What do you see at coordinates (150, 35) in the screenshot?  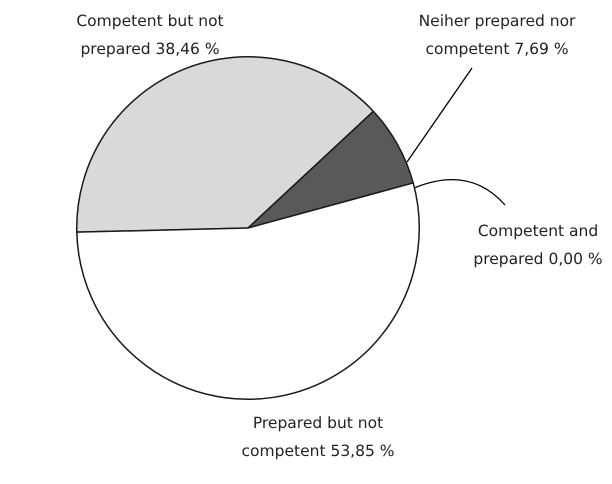 I see `slice-label: Competent but not prepared 38,46 %` at bounding box center [150, 35].